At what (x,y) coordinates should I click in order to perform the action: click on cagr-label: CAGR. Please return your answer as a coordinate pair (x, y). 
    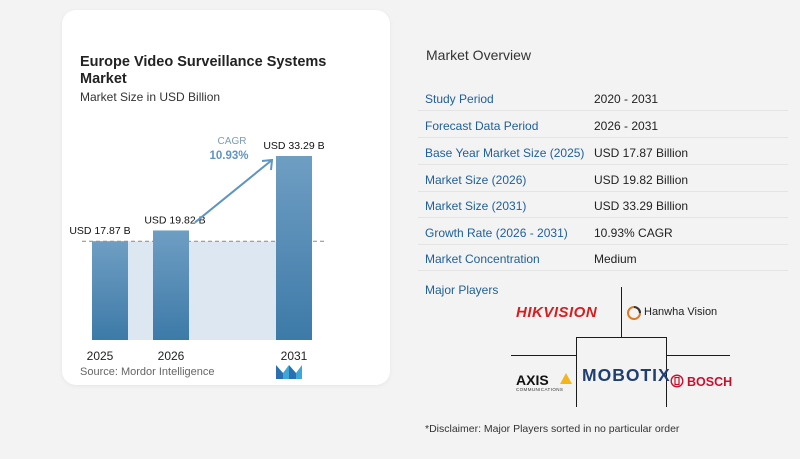
    Looking at the image, I should click on (232, 141).